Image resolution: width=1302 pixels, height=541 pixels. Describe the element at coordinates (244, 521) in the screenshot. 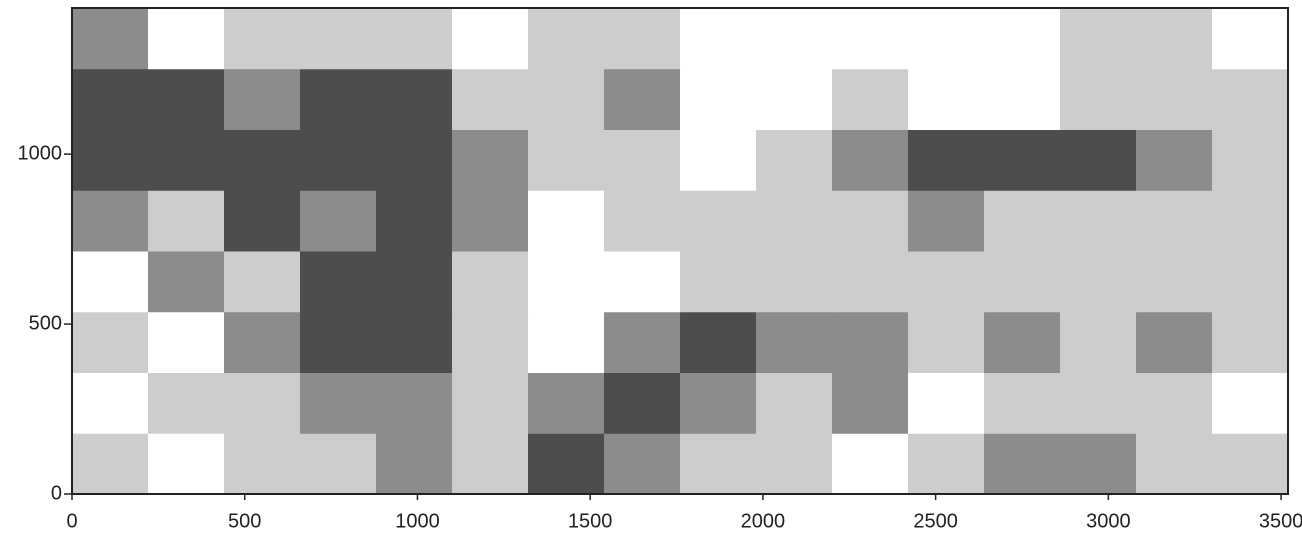

I see `x-tick-label: 500` at that location.